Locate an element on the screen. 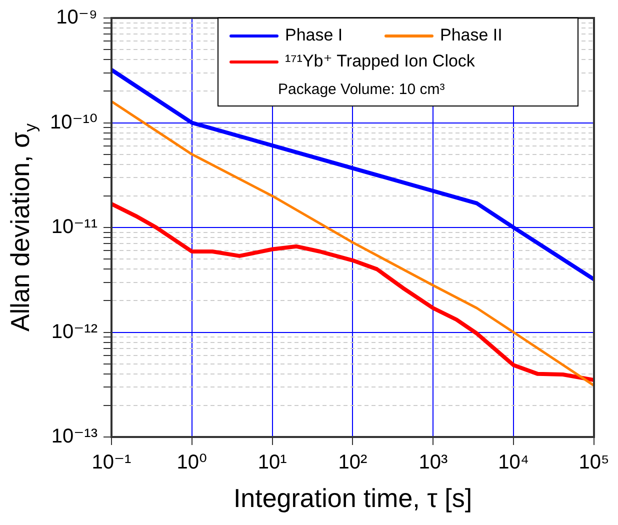  x-axis-title: Integration time, τ [s] is located at coordinates (352, 498).